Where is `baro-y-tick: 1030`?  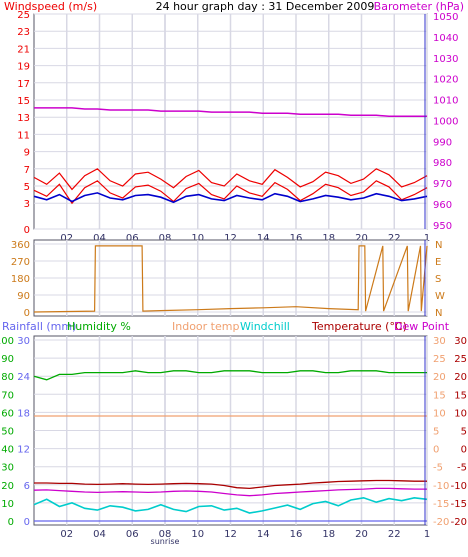 baro-y-tick: 1030 is located at coordinates (445, 59).